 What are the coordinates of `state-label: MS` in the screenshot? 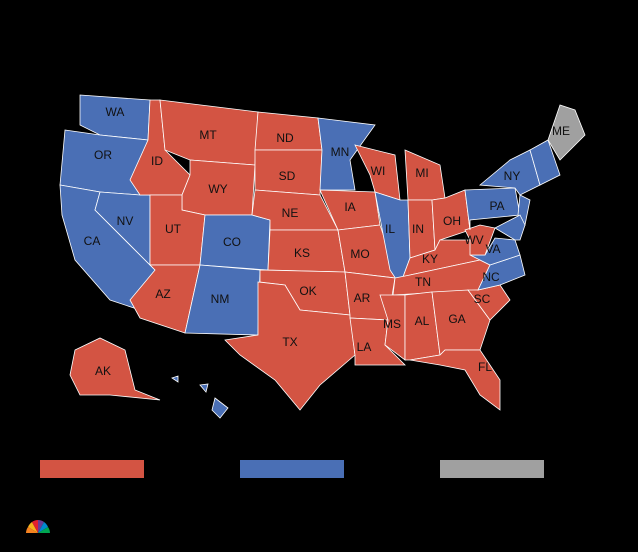 It's located at (392, 324).